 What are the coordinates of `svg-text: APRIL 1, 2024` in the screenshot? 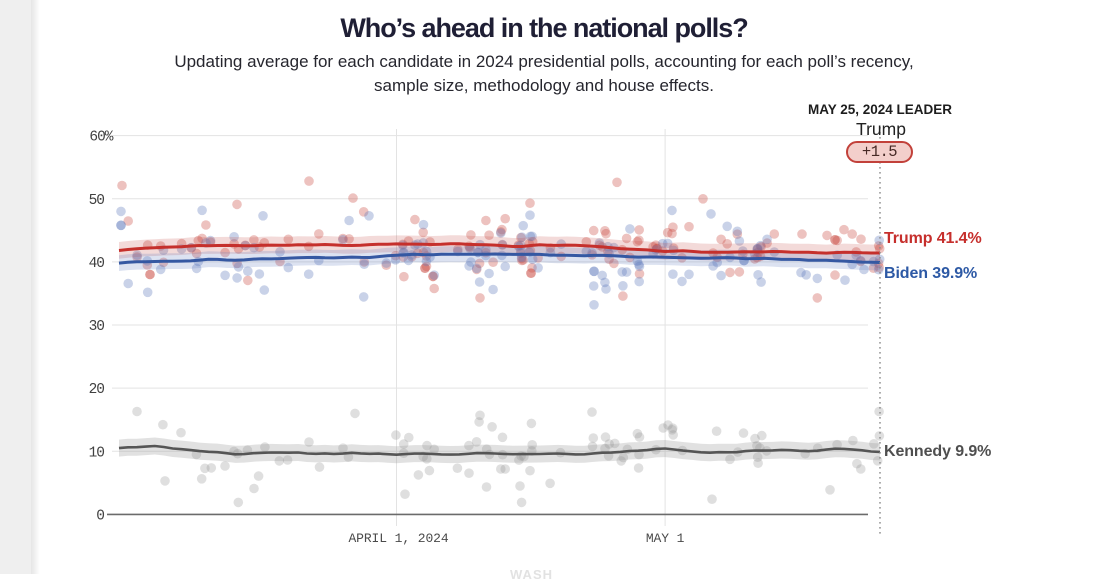 It's located at (398, 538).